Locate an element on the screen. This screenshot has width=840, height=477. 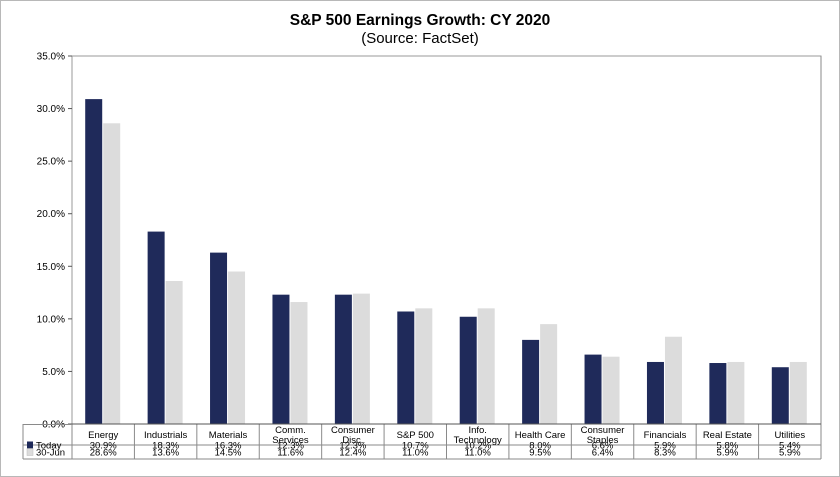
y-tick-label: 5.0% is located at coordinates (53, 372).